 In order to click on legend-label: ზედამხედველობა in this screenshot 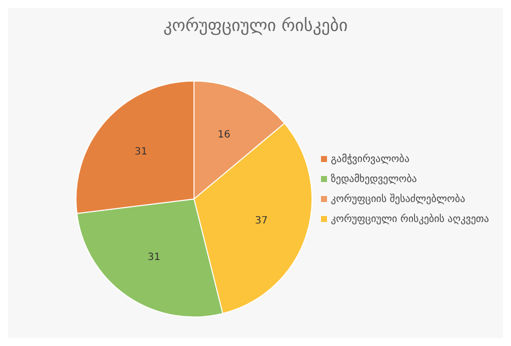, I will do `click(373, 179)`.